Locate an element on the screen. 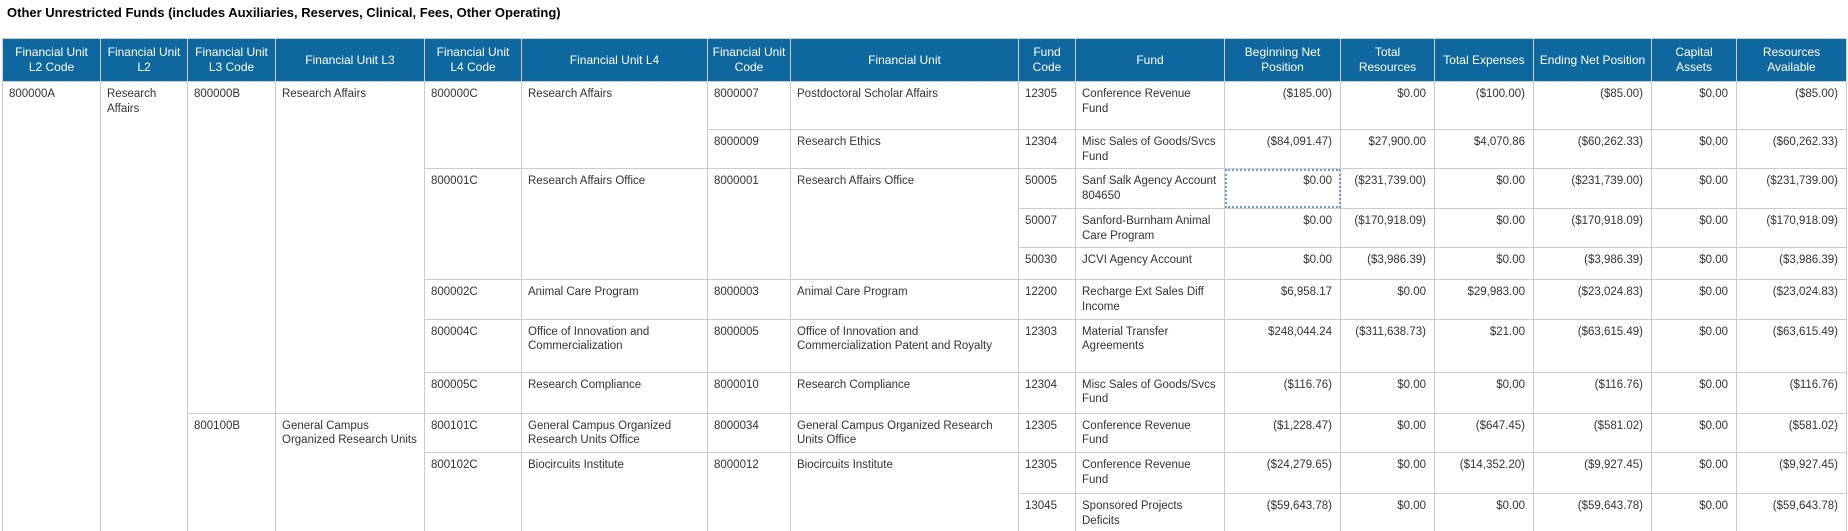 The width and height of the screenshot is (1848, 531). cell-beg-net-pos: $6,958.17 is located at coordinates (1282, 299).